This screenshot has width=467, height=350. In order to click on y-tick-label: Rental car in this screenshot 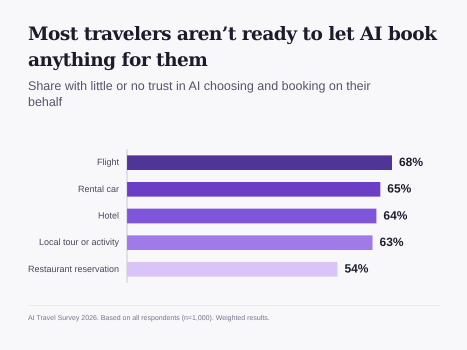, I will do `click(99, 189)`.